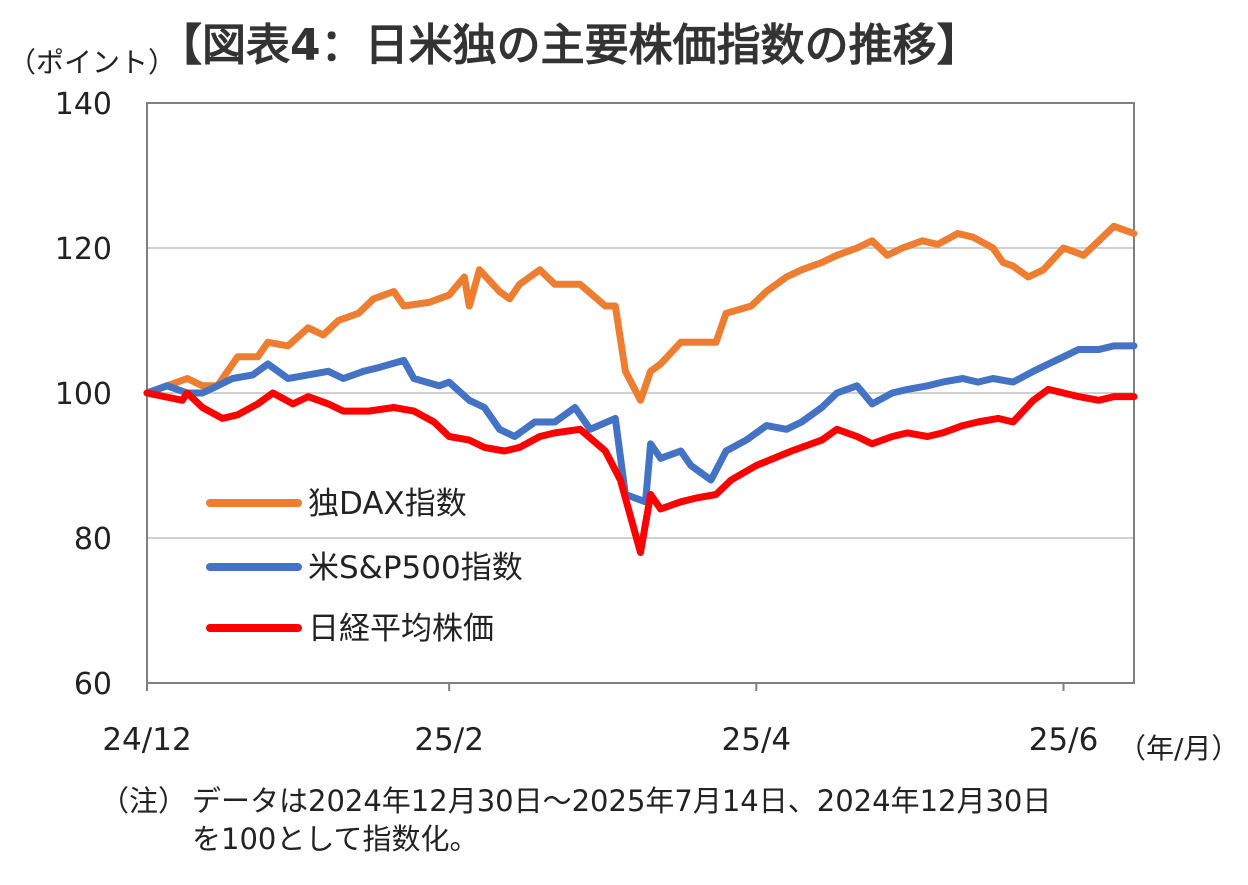 The image size is (1248, 885). What do you see at coordinates (757, 740) in the screenshot?
I see `x-tick-label: 25/4` at bounding box center [757, 740].